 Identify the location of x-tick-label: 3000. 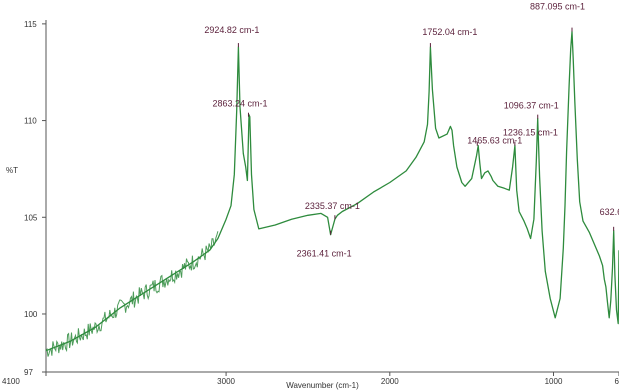
(226, 381).